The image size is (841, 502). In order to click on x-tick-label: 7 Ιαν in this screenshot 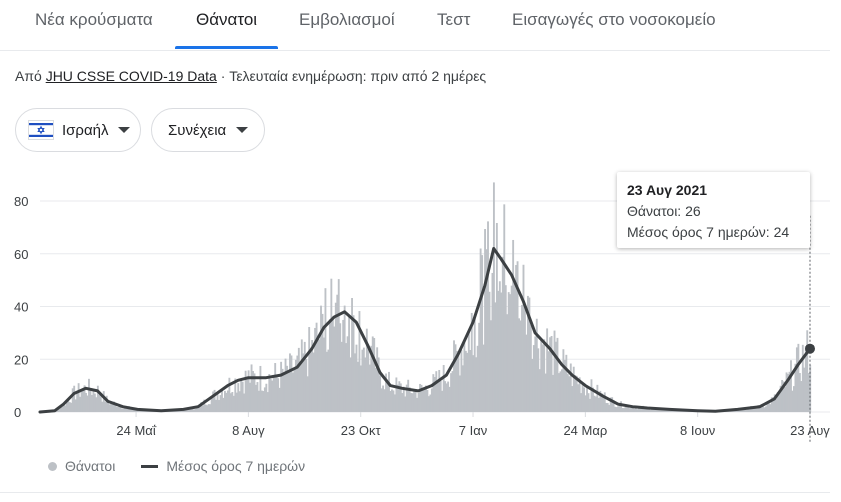, I will do `click(473, 430)`.